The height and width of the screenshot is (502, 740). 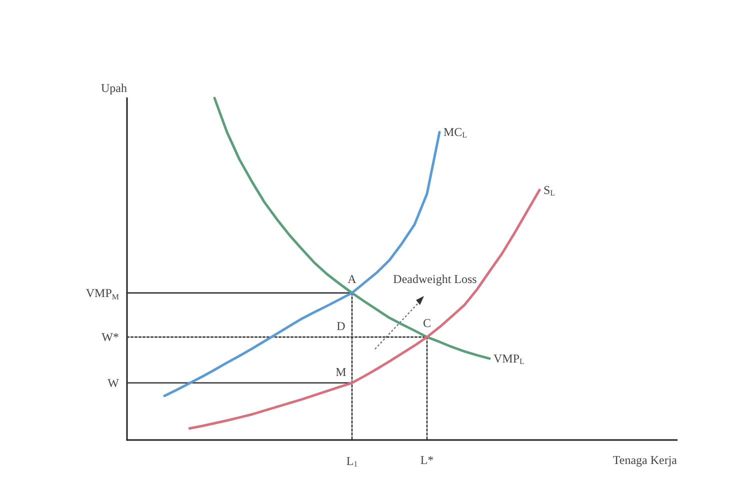 I want to click on annotation: C, so click(x=427, y=323).